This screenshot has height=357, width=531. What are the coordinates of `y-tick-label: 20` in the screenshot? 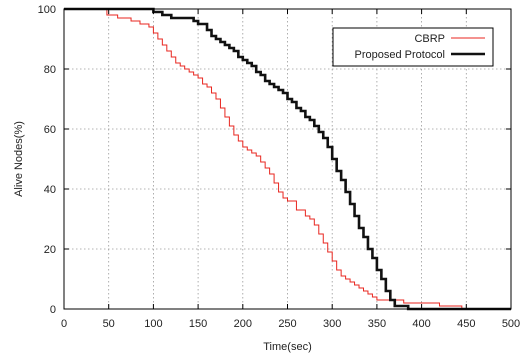 It's located at (50, 250).